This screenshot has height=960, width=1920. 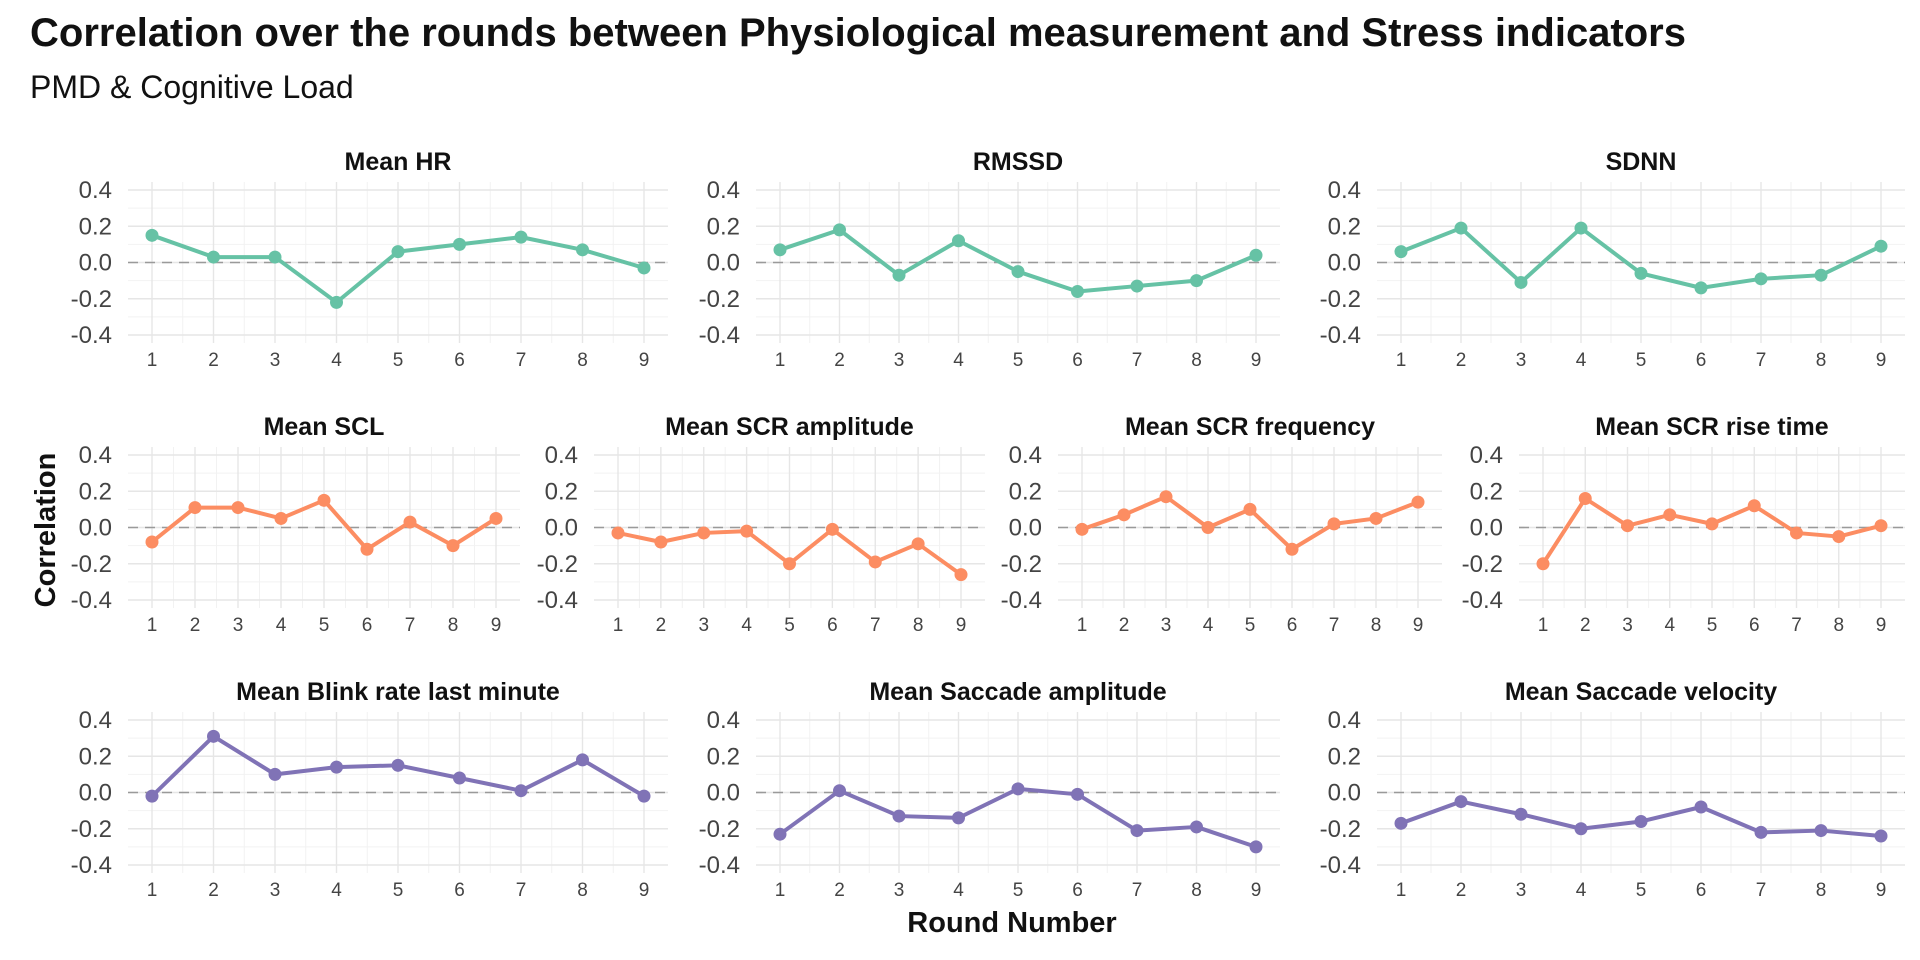 I want to click on panel-title: Mean SCR frequency, so click(x=1250, y=427).